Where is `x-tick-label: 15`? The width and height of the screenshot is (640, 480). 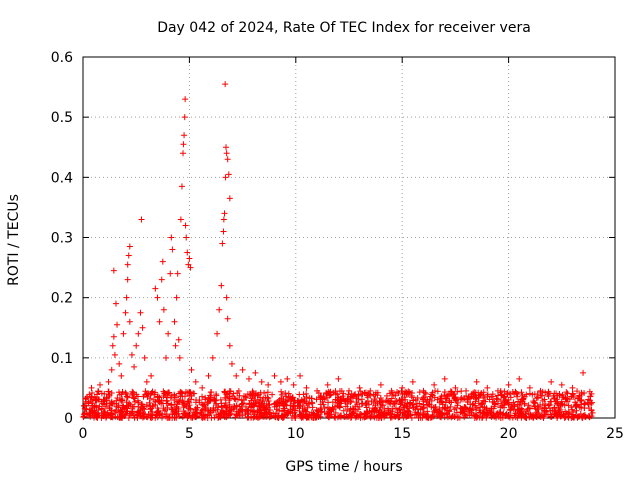
x-tick-label: 15 is located at coordinates (402, 434).